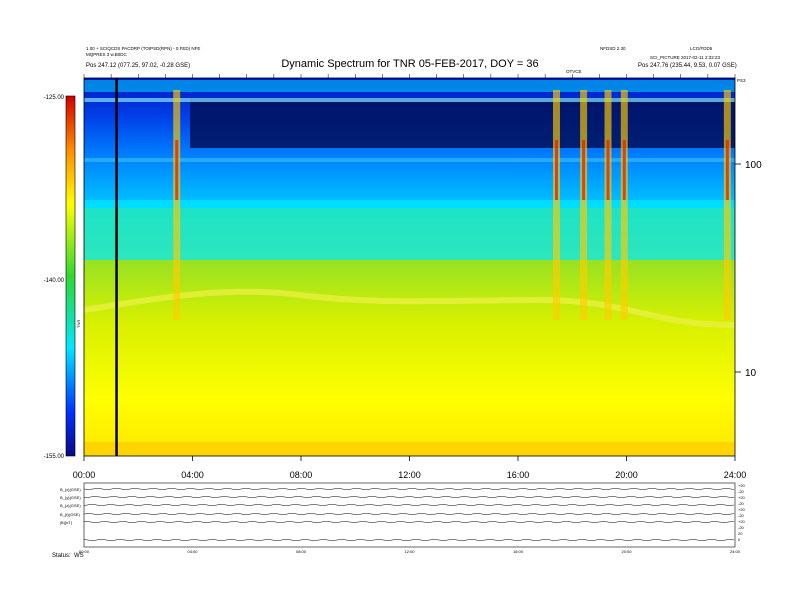 The width and height of the screenshot is (792, 612). I want to click on mag-right-label: 20, so click(740, 533).